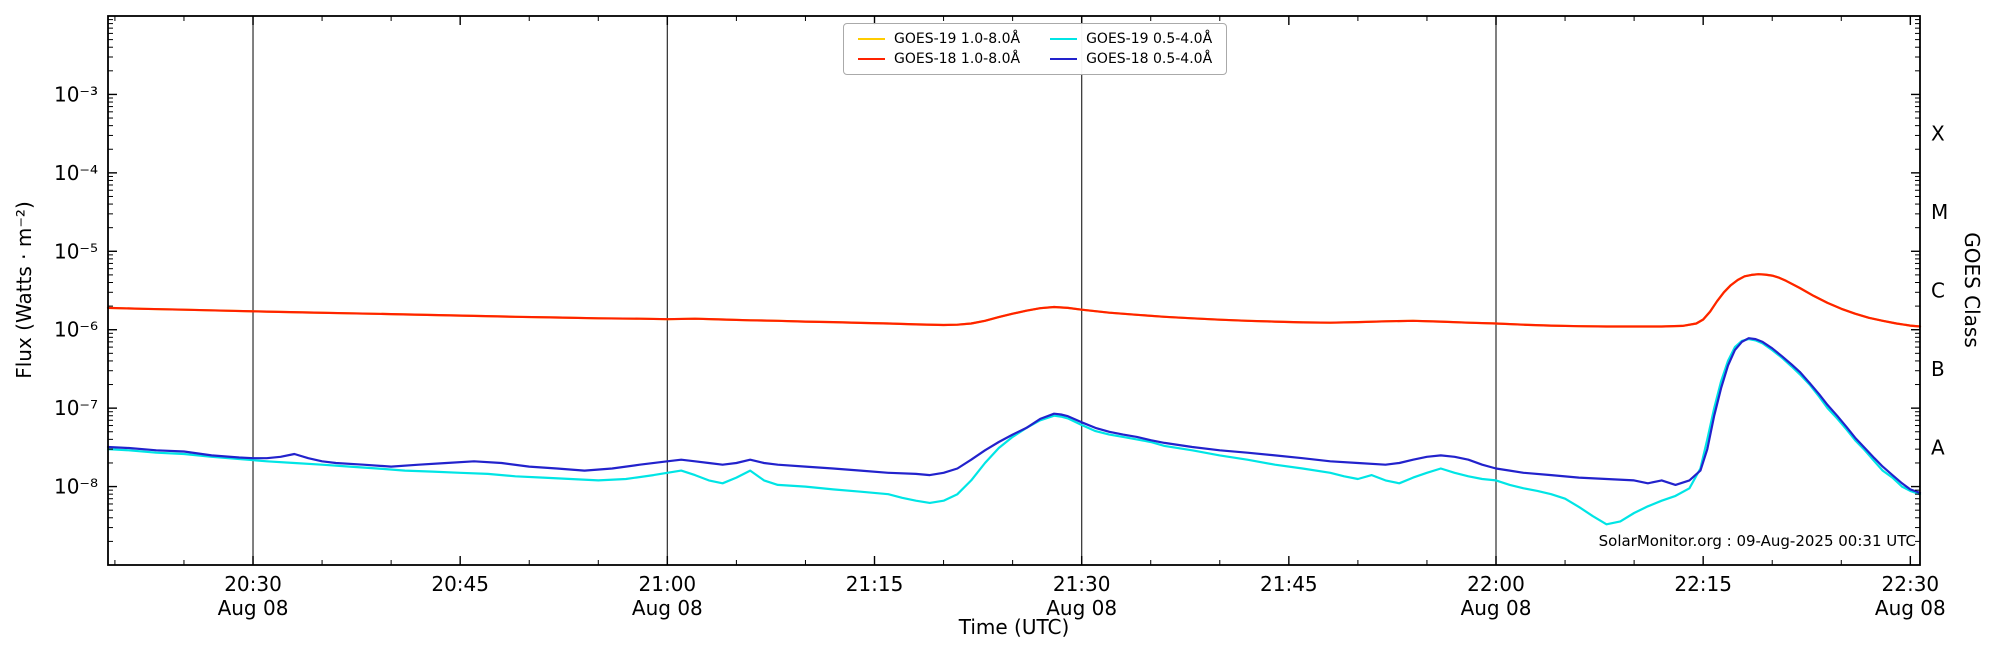  What do you see at coordinates (1149, 39) in the screenshot?
I see `legend-label: GOES-19 0.5-4.0Å` at bounding box center [1149, 39].